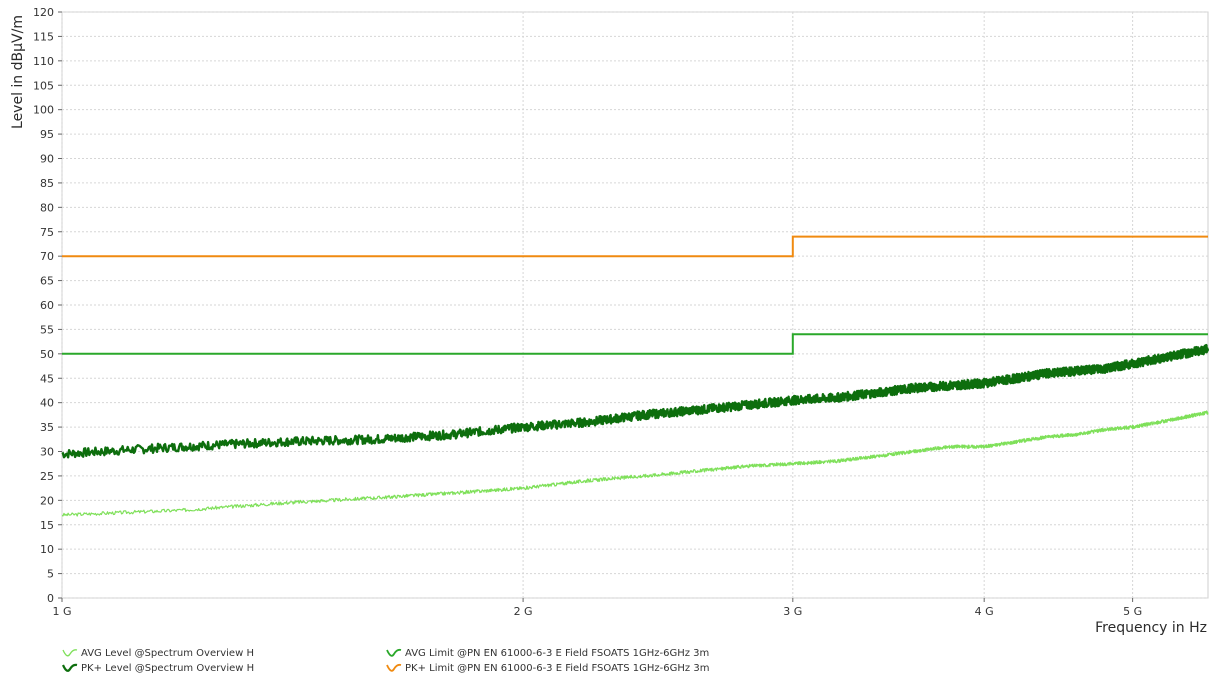 The image size is (1209, 675). What do you see at coordinates (47, 207) in the screenshot?
I see `y-tick-label: 80` at bounding box center [47, 207].